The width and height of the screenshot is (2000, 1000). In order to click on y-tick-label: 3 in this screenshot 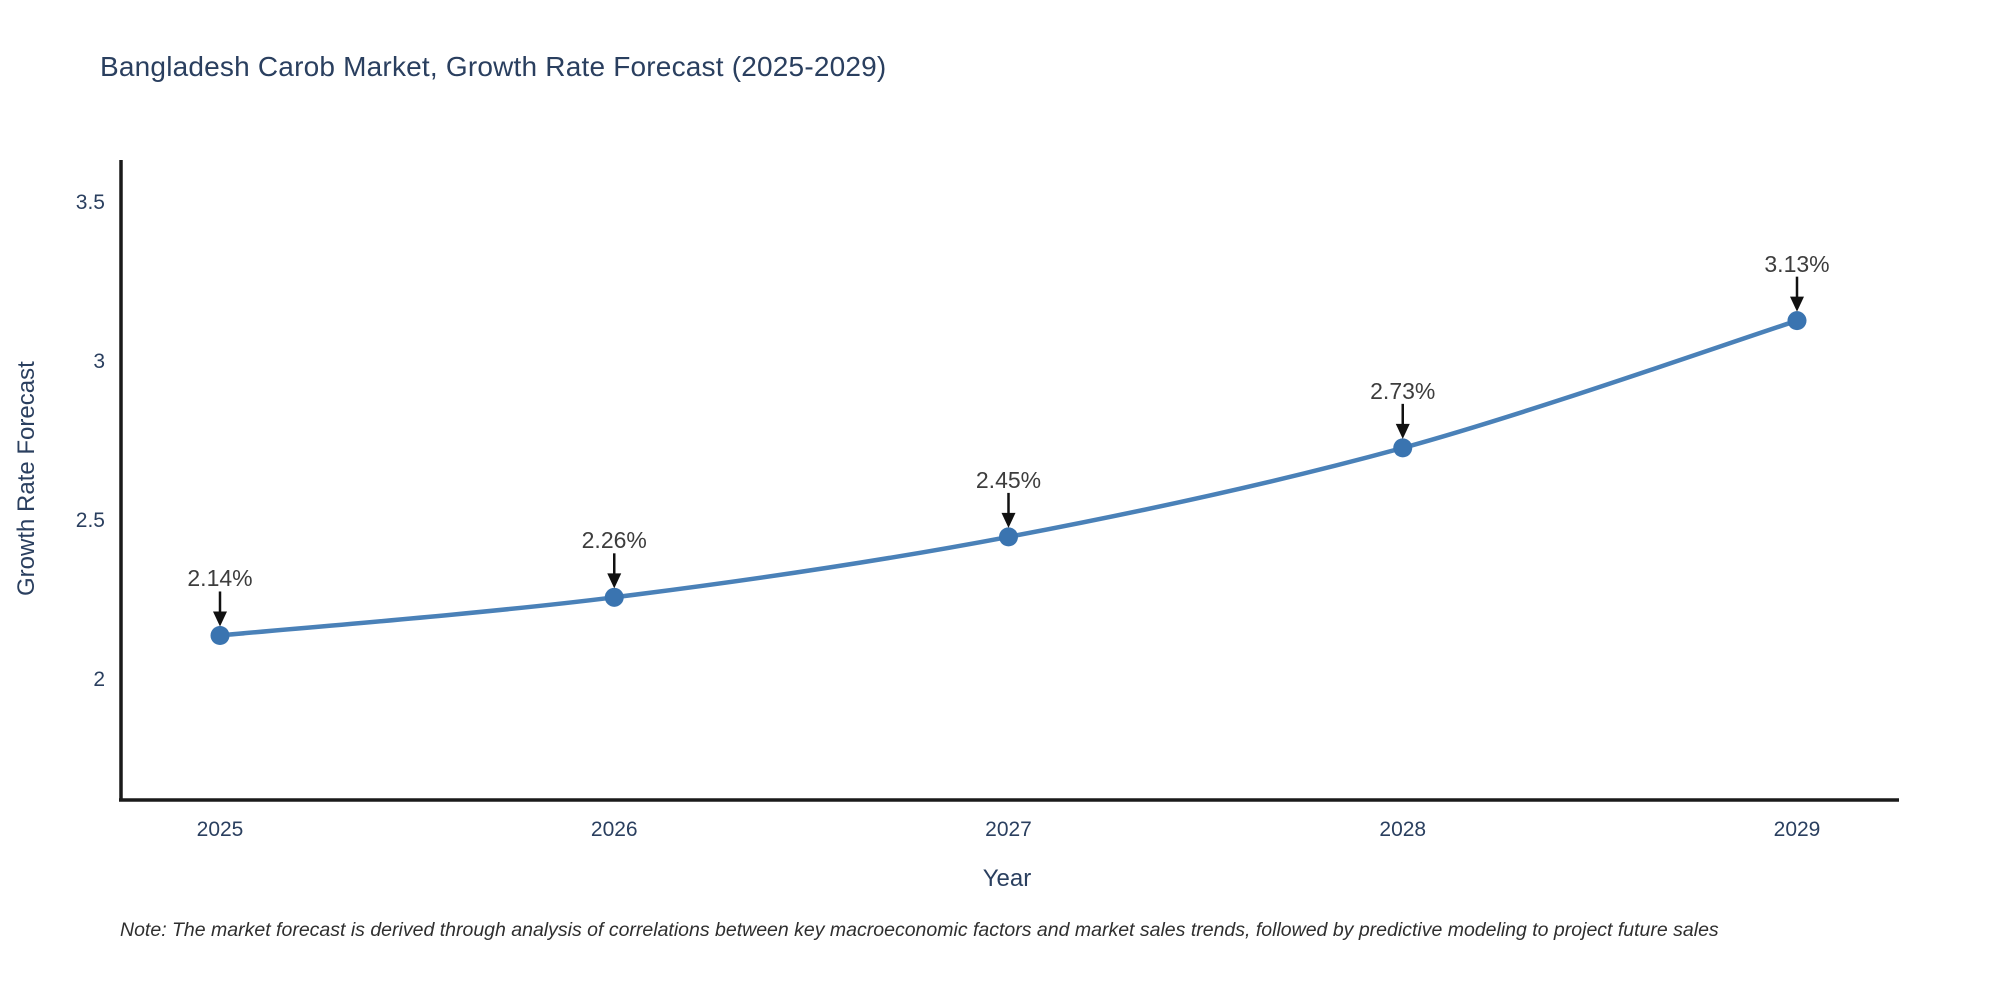, I will do `click(99, 361)`.